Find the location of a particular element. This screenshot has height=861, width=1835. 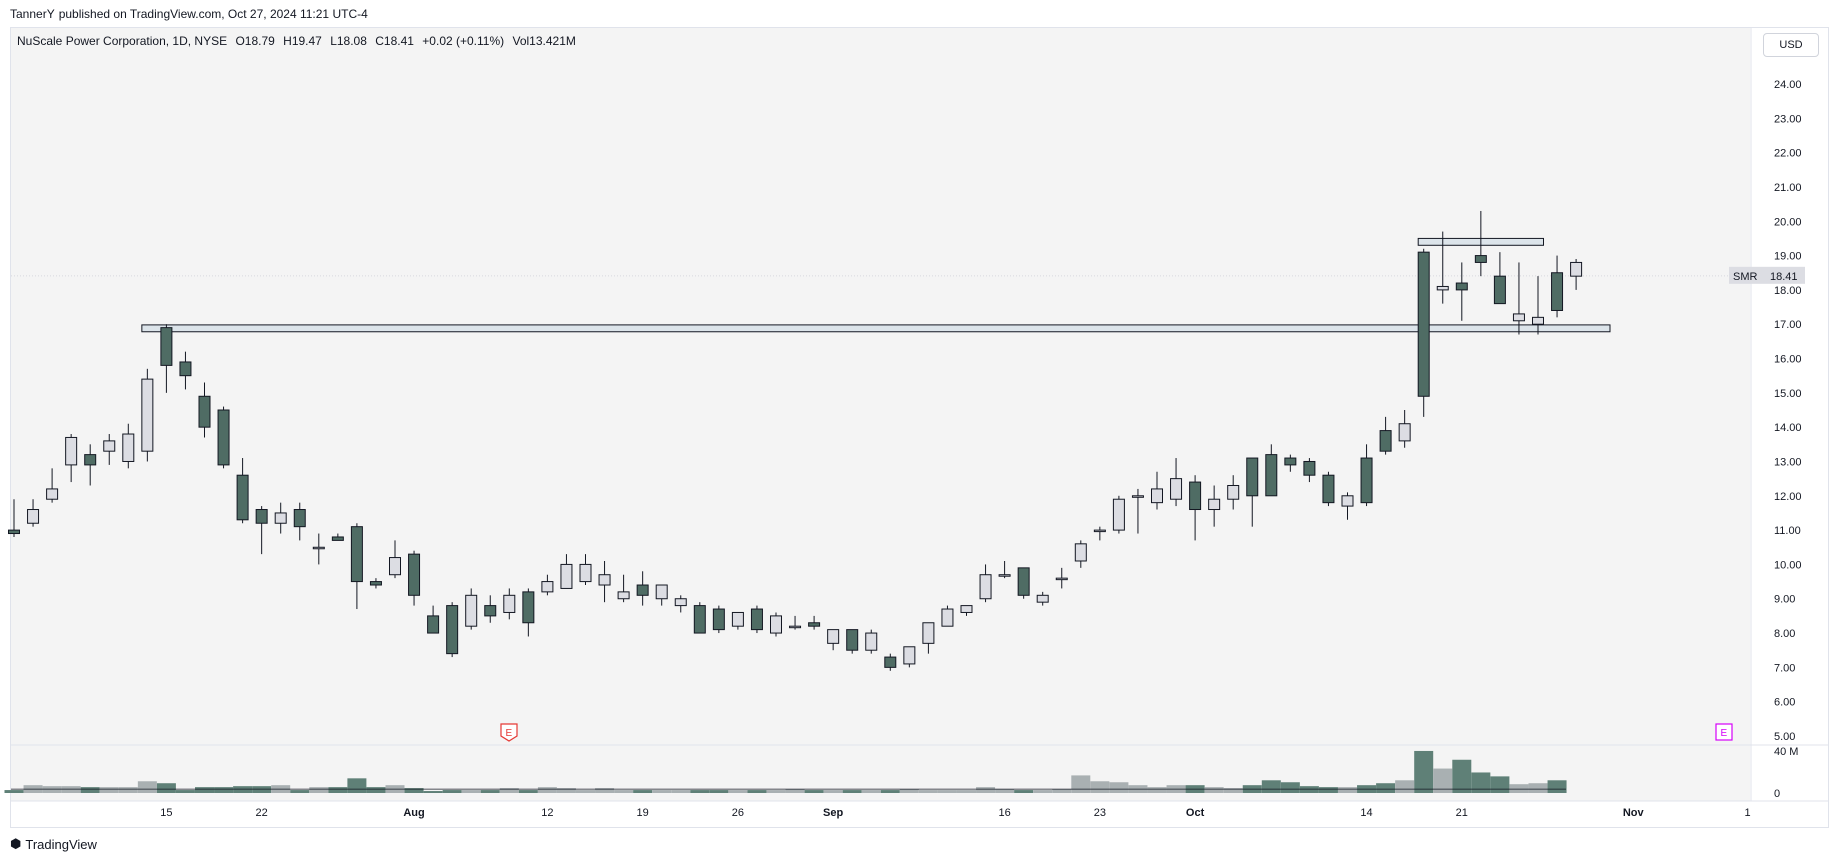

y-tick-label: 14.00 is located at coordinates (1788, 428).